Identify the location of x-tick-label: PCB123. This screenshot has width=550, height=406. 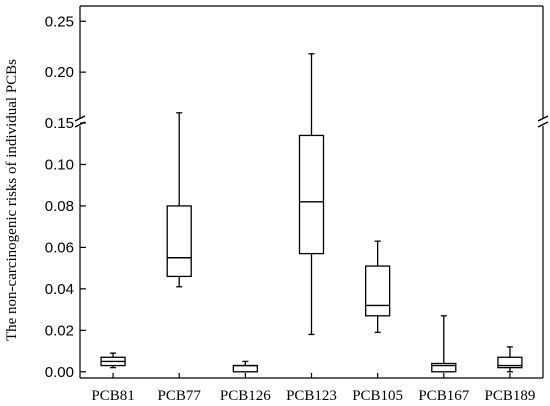
(311, 396).